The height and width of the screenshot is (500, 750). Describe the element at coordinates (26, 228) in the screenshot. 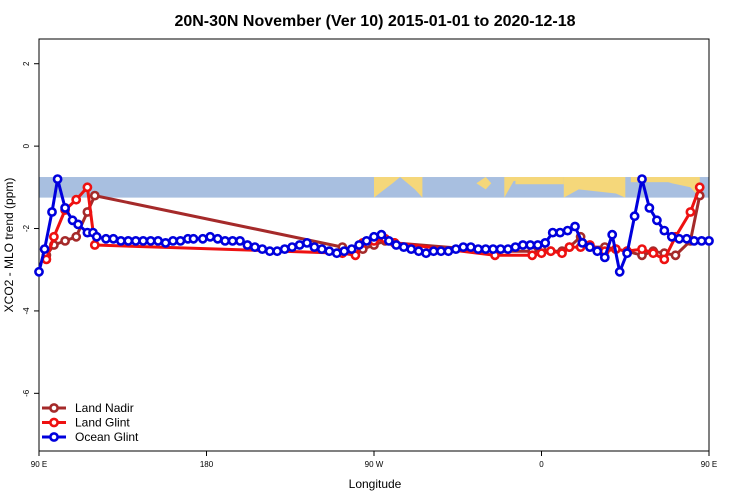

I see `y-tick-label: -2` at that location.